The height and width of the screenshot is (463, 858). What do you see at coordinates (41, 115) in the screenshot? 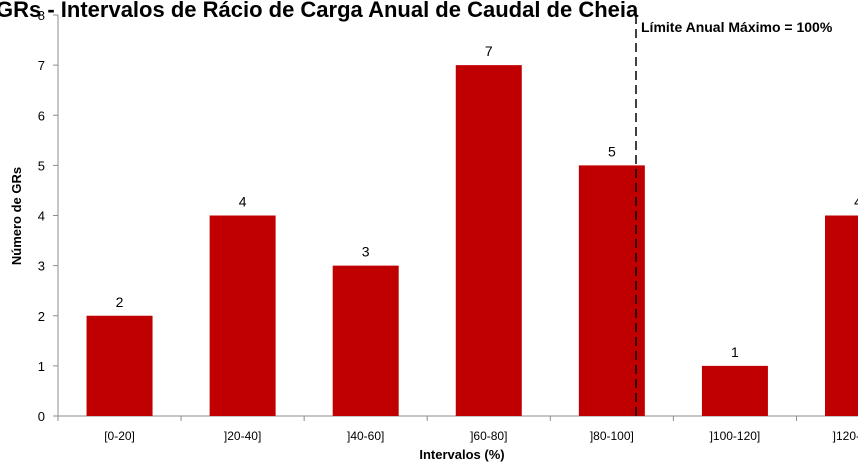
I see `y-tick-label: 6` at bounding box center [41, 115].